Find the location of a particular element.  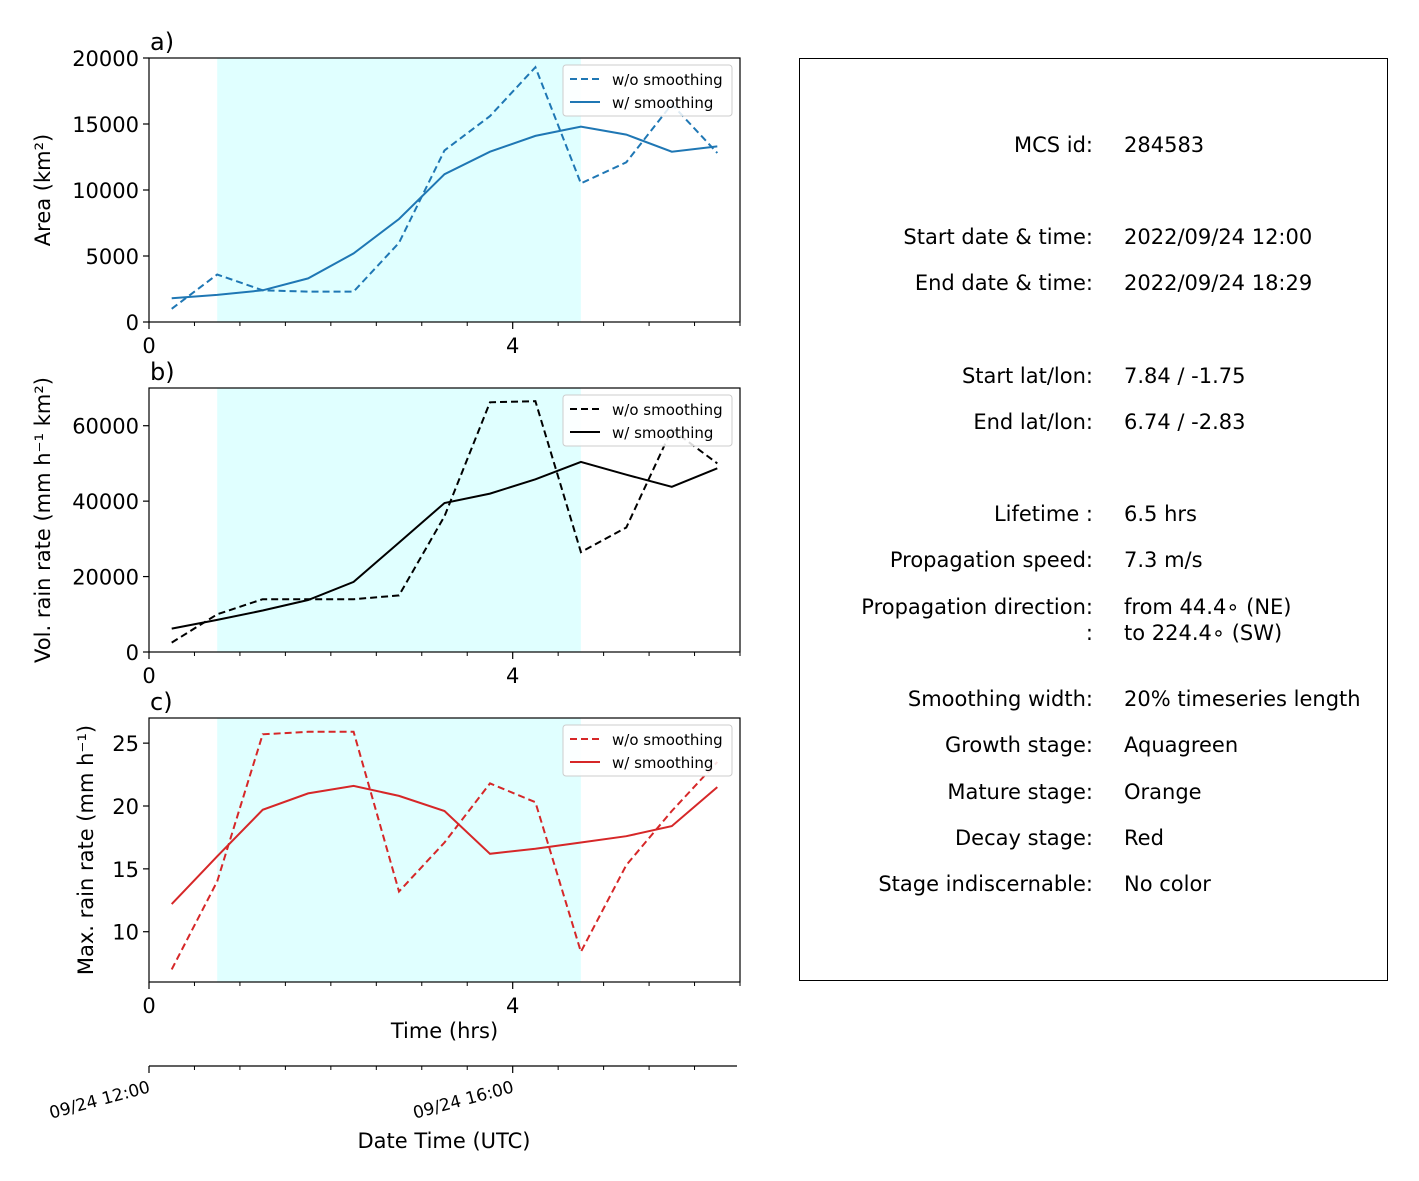

y-tick-label: 5000 is located at coordinates (112, 257).